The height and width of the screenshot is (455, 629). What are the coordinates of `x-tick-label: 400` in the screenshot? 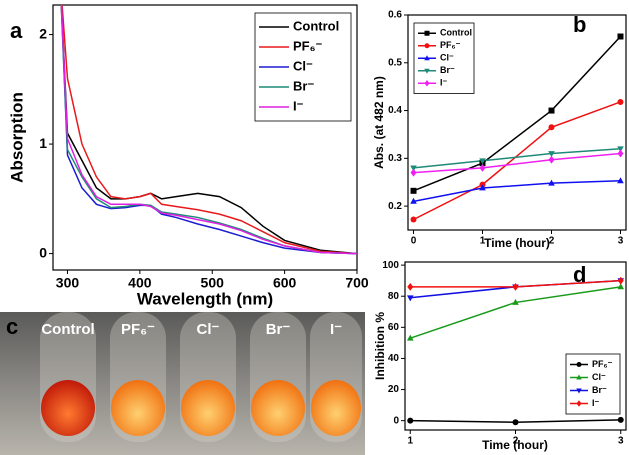 It's located at (140, 283).